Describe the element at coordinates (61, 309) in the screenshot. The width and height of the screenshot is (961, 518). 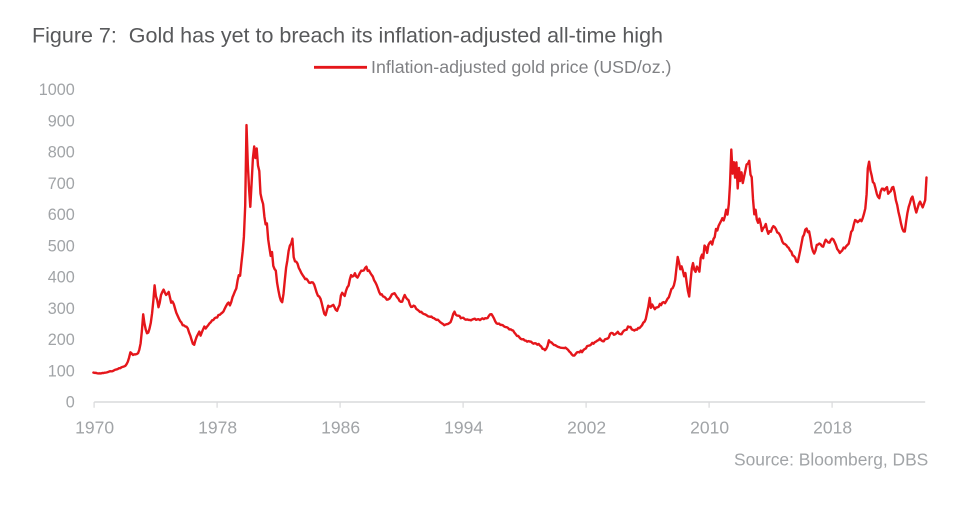
I see `svg-text: 300` at that location.